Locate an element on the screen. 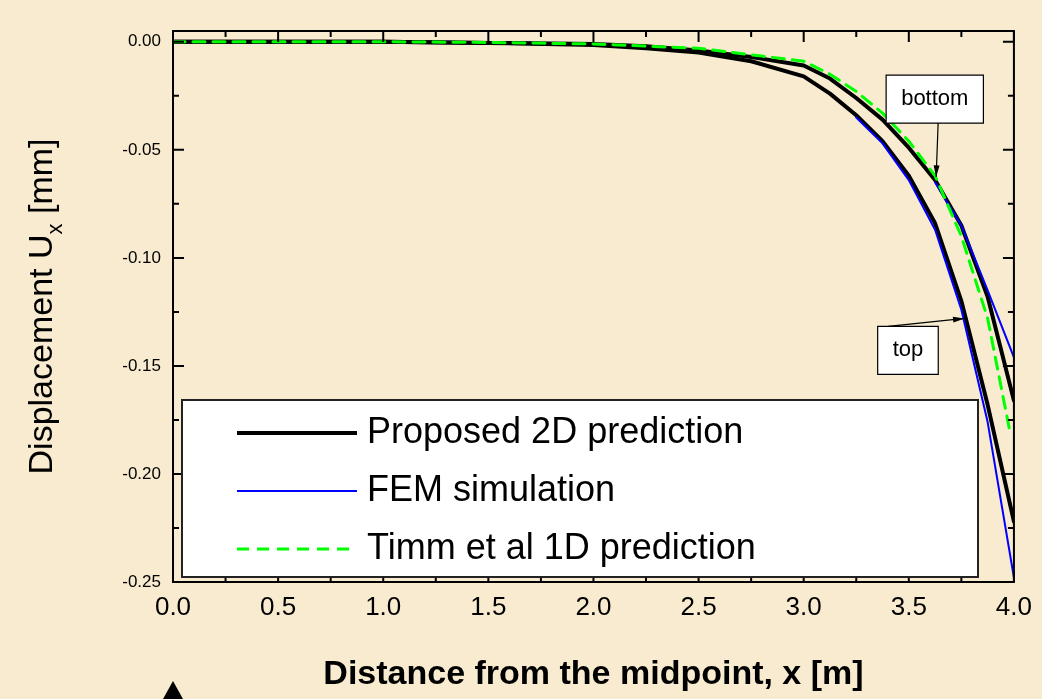 The width and height of the screenshot is (1042, 699). y-tick-label: -0.05 is located at coordinates (141, 149).